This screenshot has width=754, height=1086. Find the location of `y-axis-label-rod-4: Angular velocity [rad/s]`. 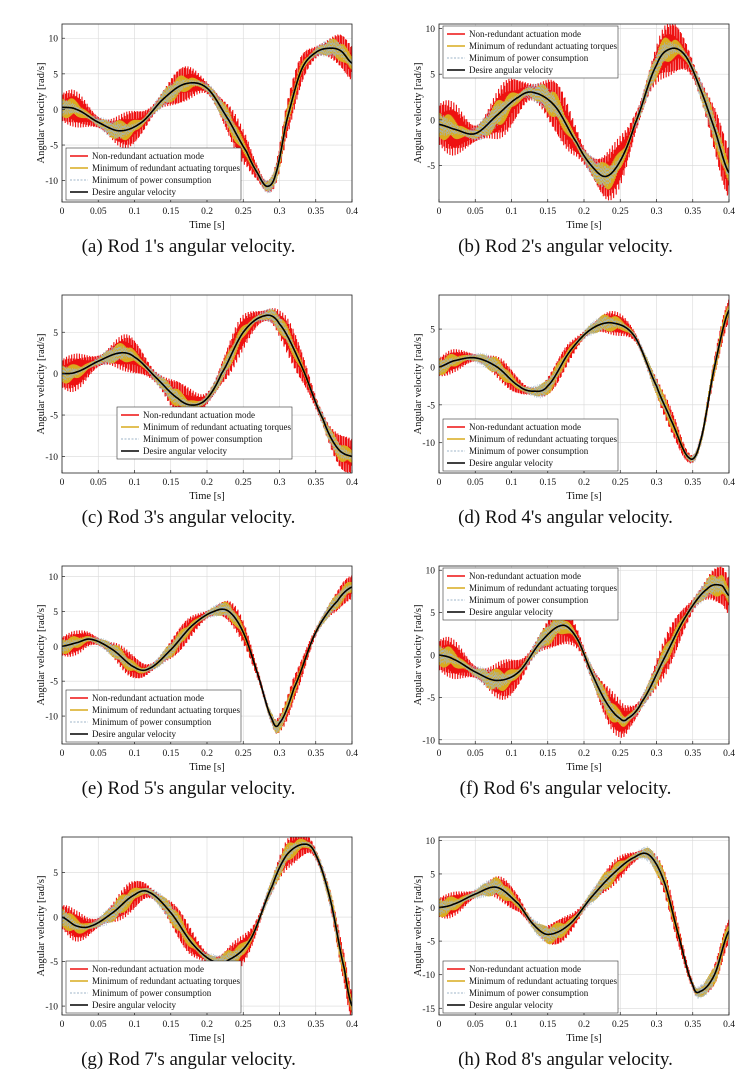

y-axis-label-rod-4: Angular velocity [rad/s] is located at coordinates (418, 384).